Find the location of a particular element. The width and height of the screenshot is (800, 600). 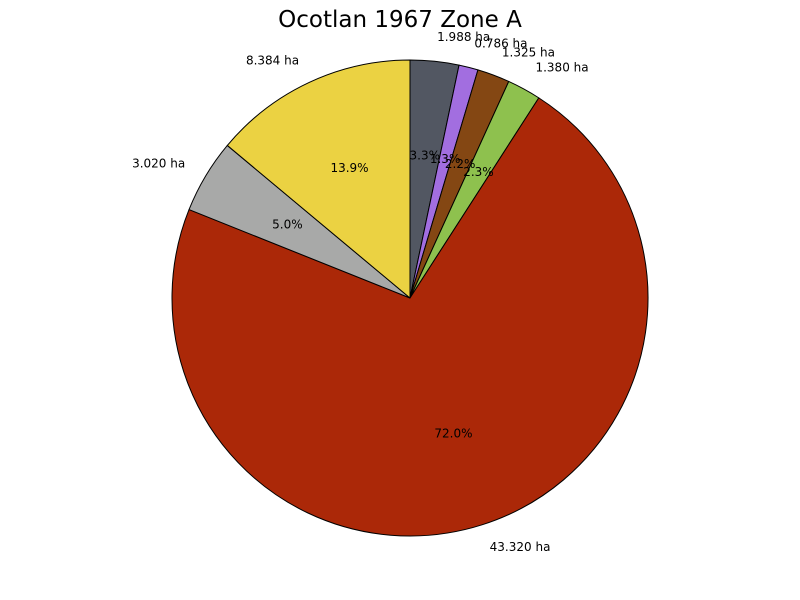

slice-percent-label-3: 2.3% is located at coordinates (478, 172).